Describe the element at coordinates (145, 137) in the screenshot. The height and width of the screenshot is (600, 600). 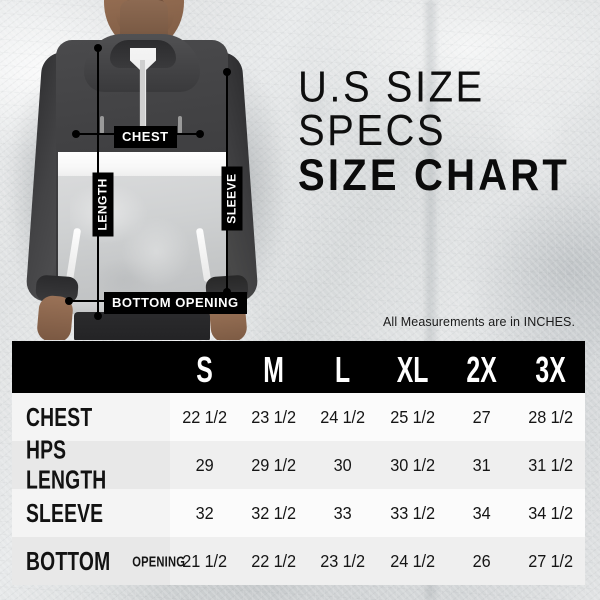
I see `chest-callout-label: CHEST` at that location.